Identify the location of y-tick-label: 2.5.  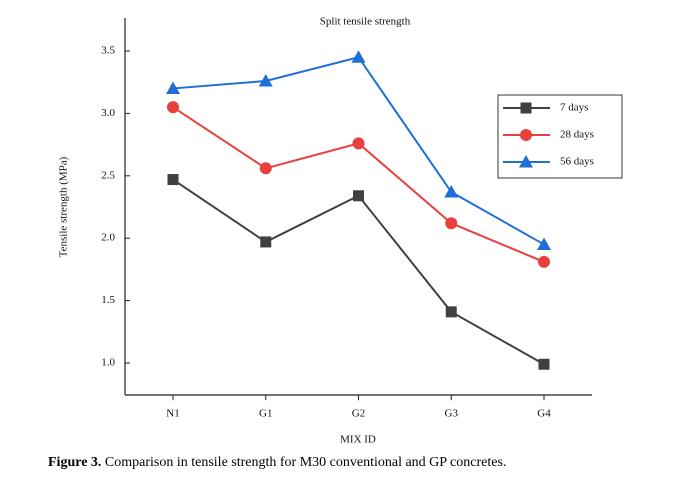
(108, 175).